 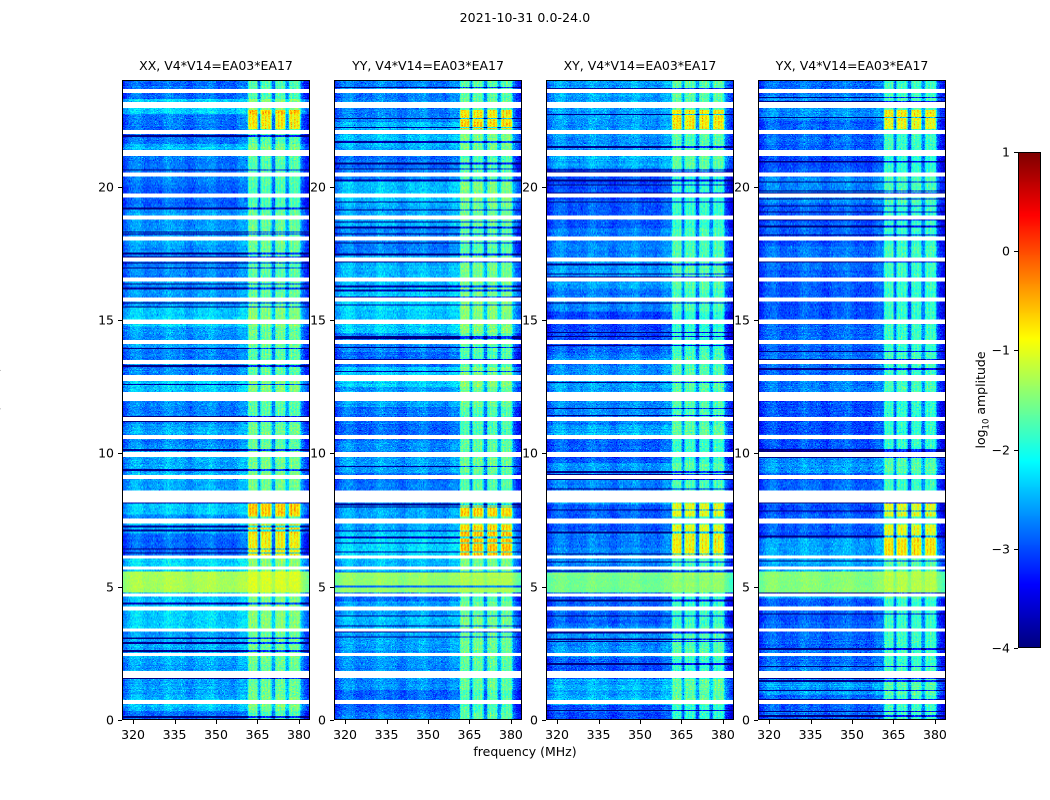 What do you see at coordinates (1000, 350) in the screenshot?
I see `colorbar-tick-label: −1` at bounding box center [1000, 350].